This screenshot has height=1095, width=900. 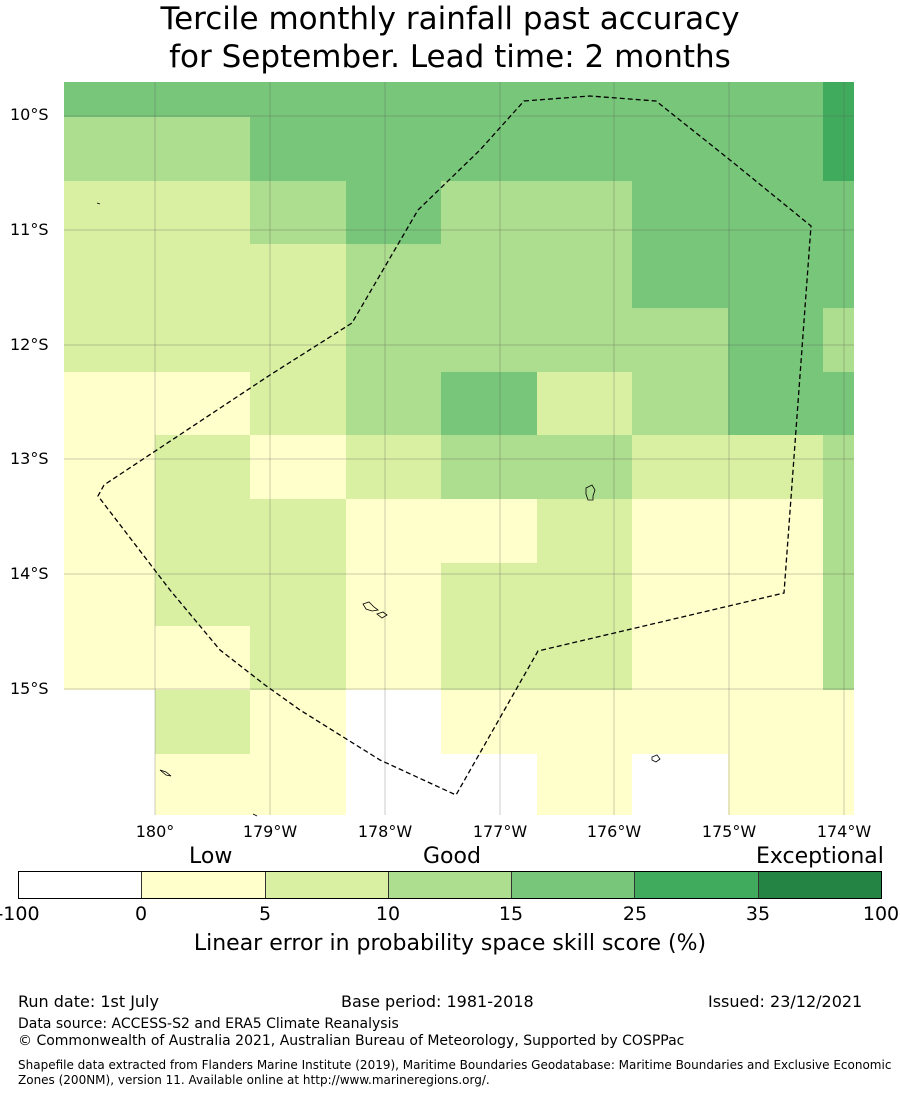 I want to click on run-date: Run date: 1st July, so click(x=88, y=1001).